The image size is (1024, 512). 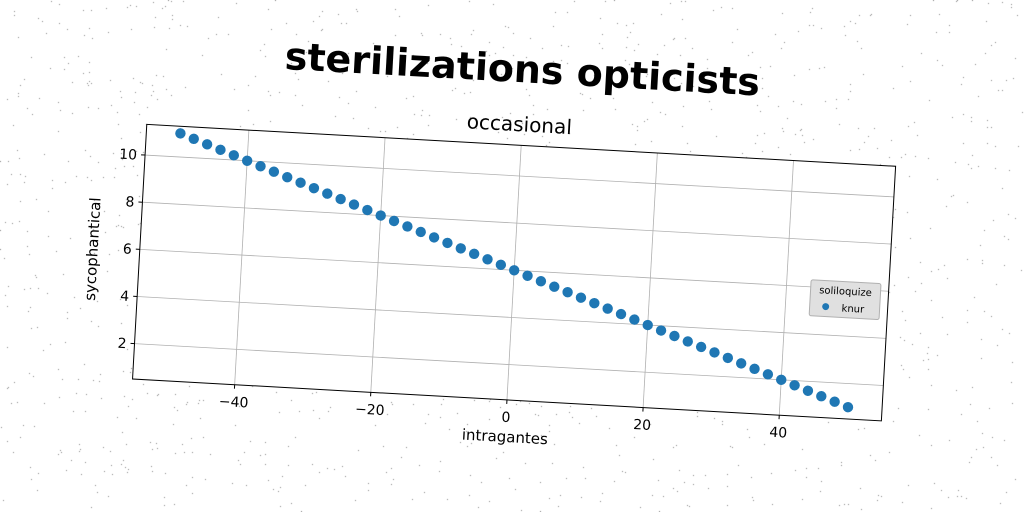 What do you see at coordinates (122, 344) in the screenshot?
I see `y-tick-label: 2` at bounding box center [122, 344].